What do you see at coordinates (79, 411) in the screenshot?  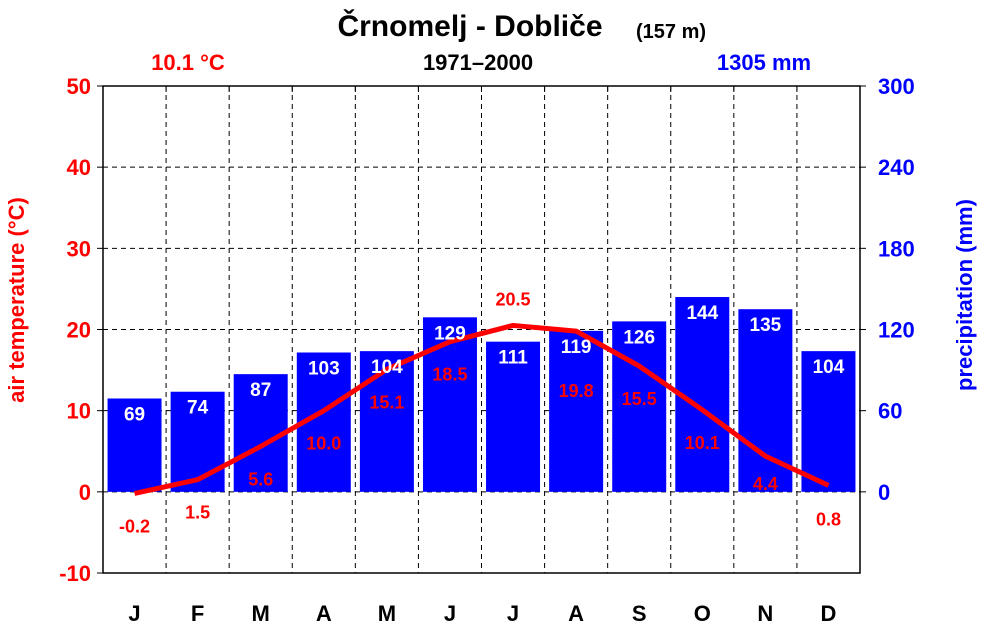 I see `y-left-tick-label: 10` at bounding box center [79, 411].